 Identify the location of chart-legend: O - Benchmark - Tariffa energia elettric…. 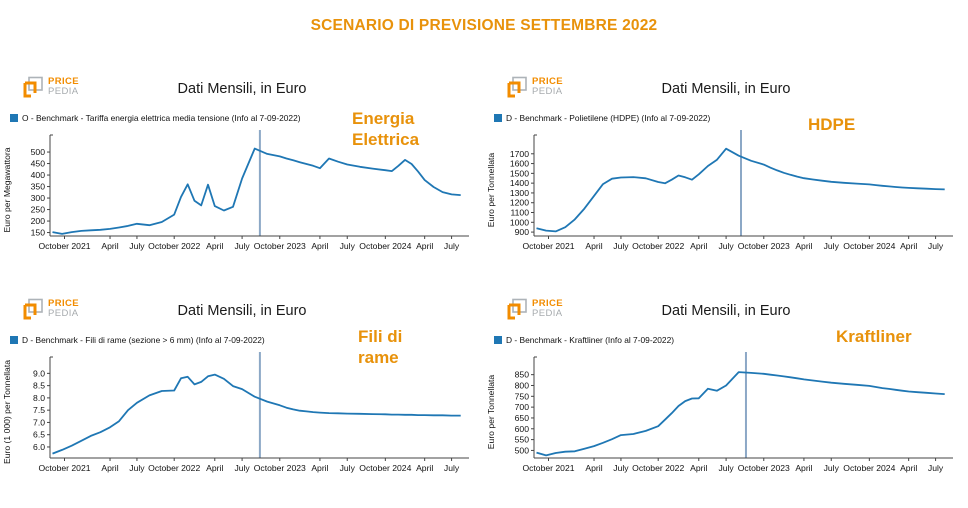
(247, 118).